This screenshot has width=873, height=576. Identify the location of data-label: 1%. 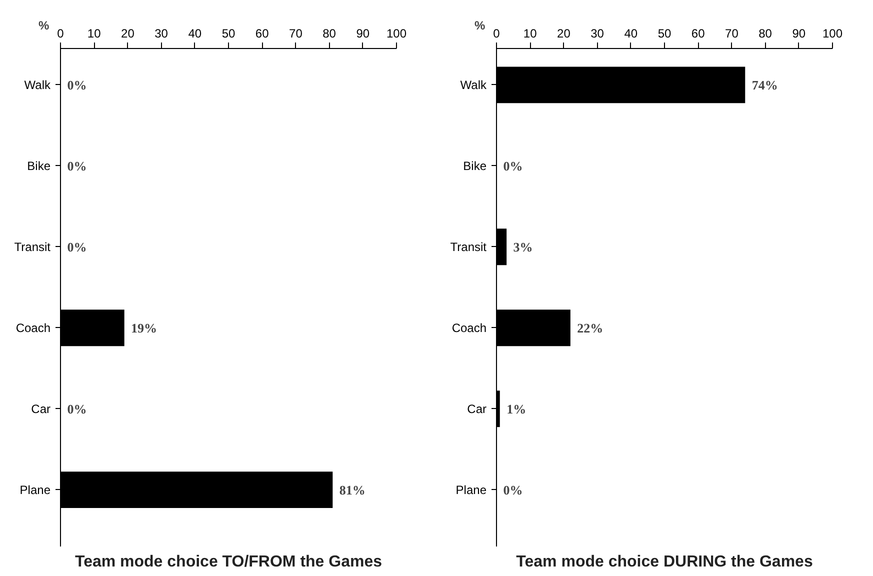
(516, 408).